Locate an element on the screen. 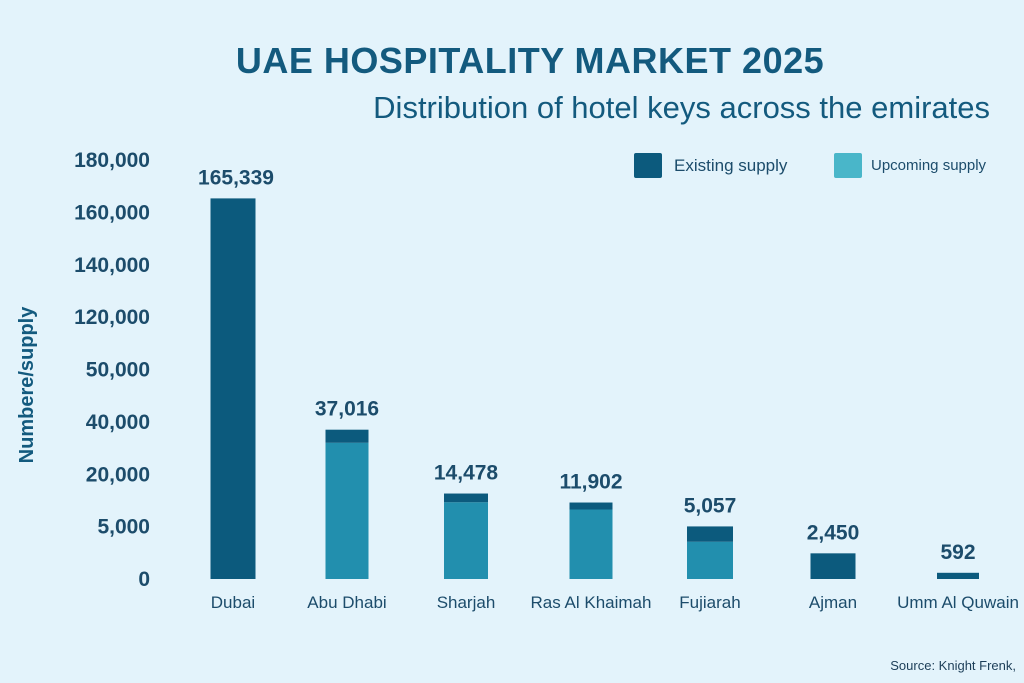 This screenshot has height=683, width=1024. category-label: Abu Dhabi is located at coordinates (346, 602).